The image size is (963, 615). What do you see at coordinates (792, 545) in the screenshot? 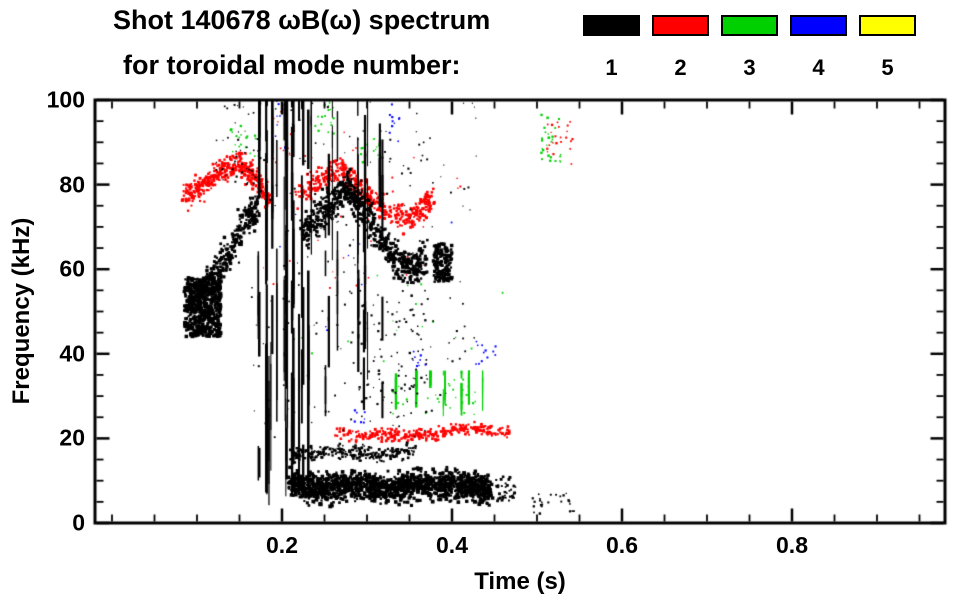
I see `x-tick-label-0.8: 0.8` at bounding box center [792, 545].